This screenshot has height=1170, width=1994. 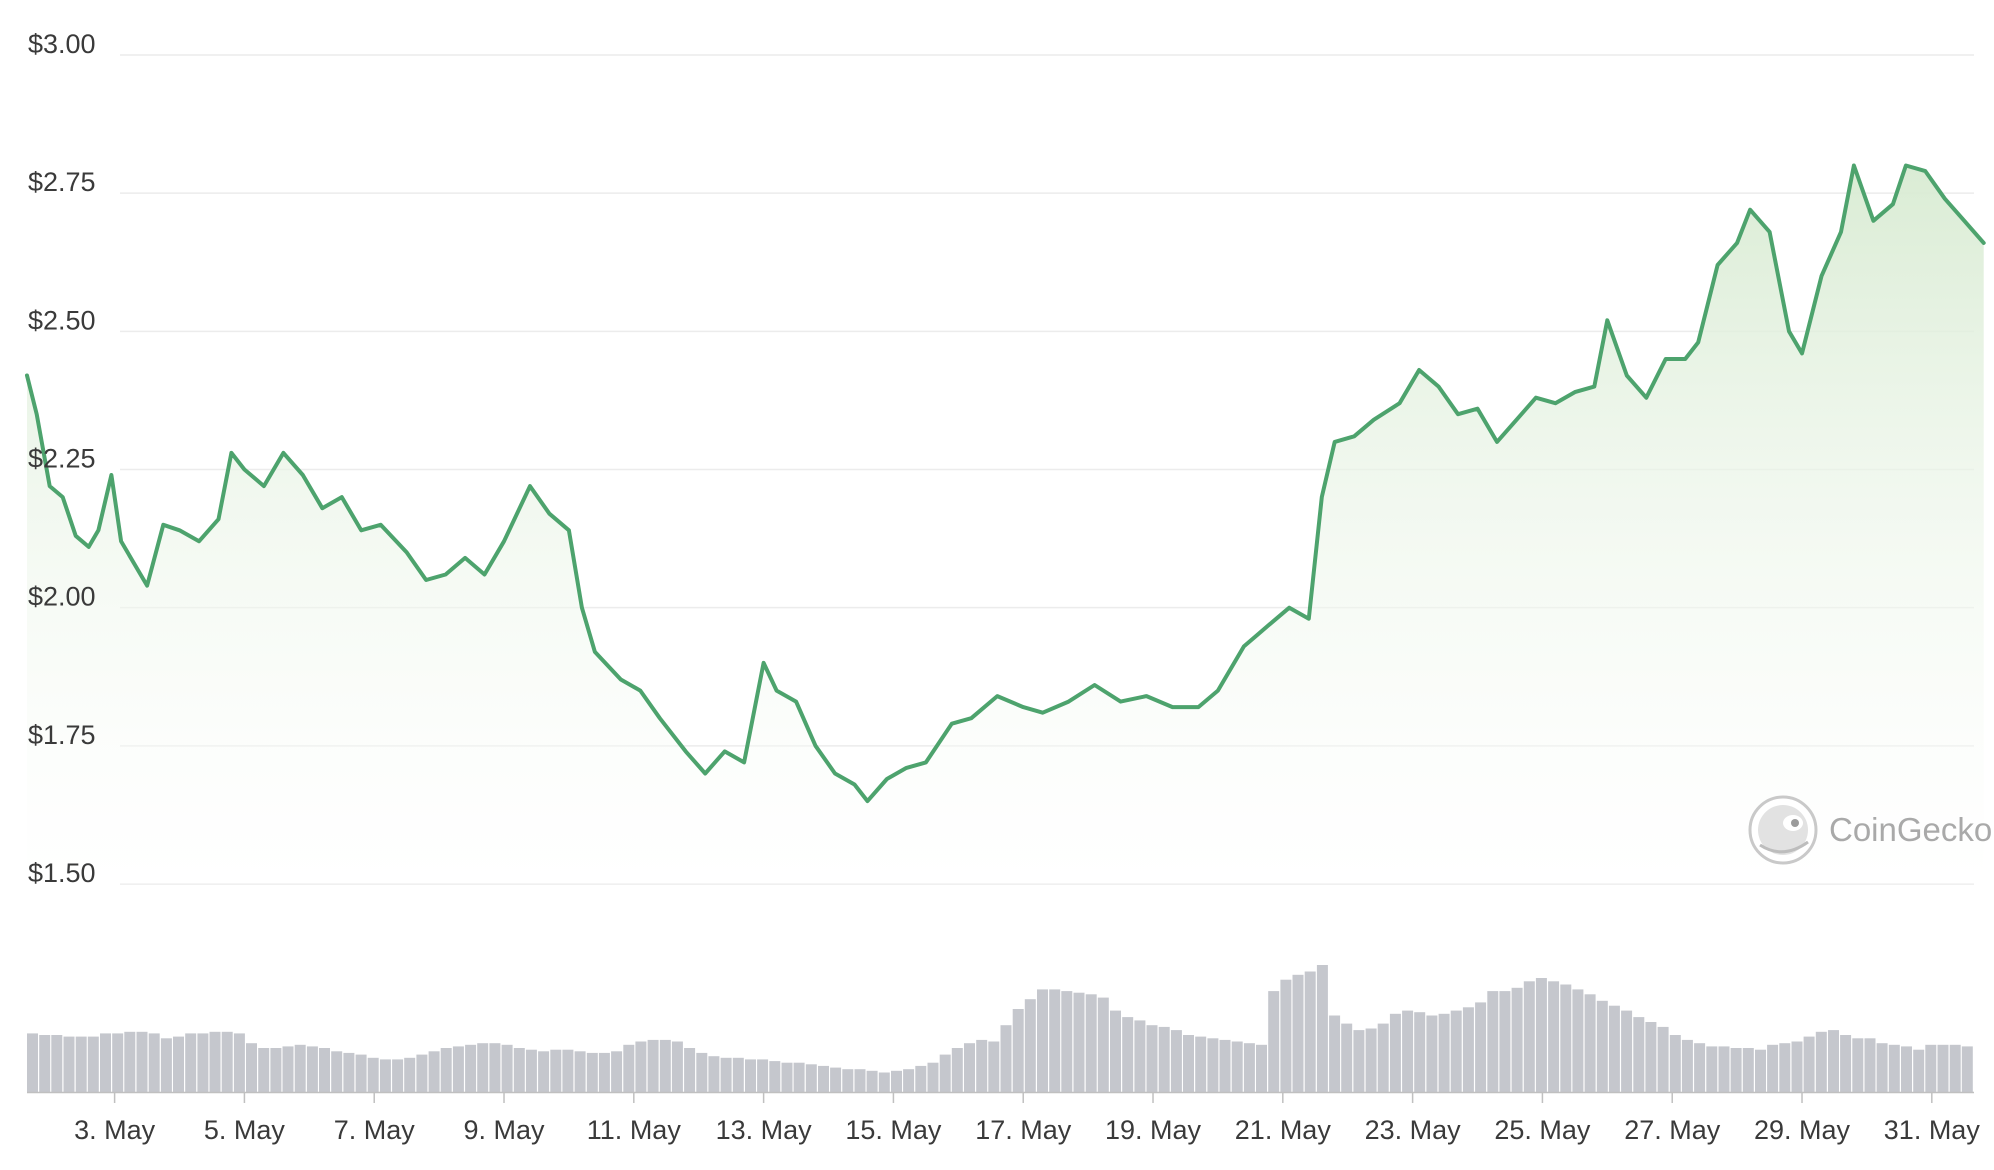 I want to click on x-tick-label: 31. May, so click(x=1932, y=1130).